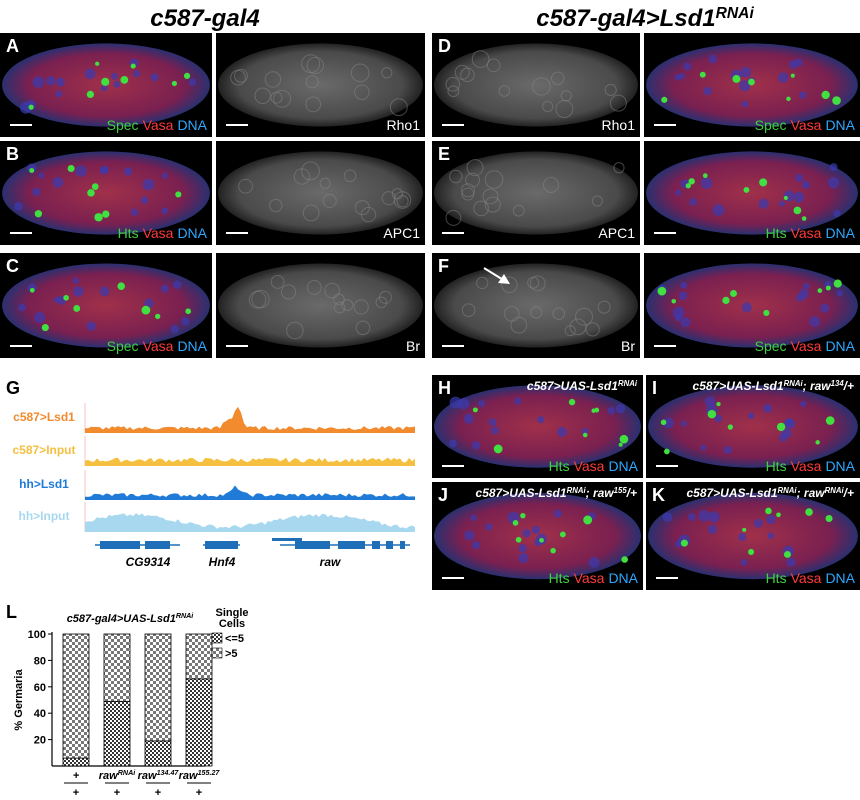 Image resolution: width=860 pixels, height=800 pixels. What do you see at coordinates (209, 773) in the screenshot?
I see `text-part: 155.27` at bounding box center [209, 773].